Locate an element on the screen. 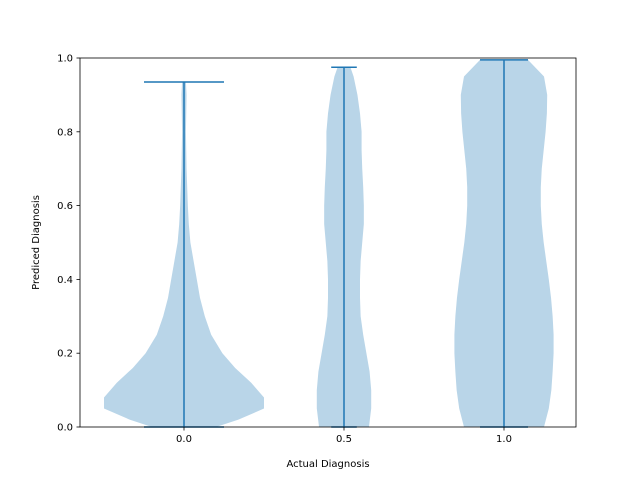  y-tick-label-0: 0.0 is located at coordinates (65, 428).